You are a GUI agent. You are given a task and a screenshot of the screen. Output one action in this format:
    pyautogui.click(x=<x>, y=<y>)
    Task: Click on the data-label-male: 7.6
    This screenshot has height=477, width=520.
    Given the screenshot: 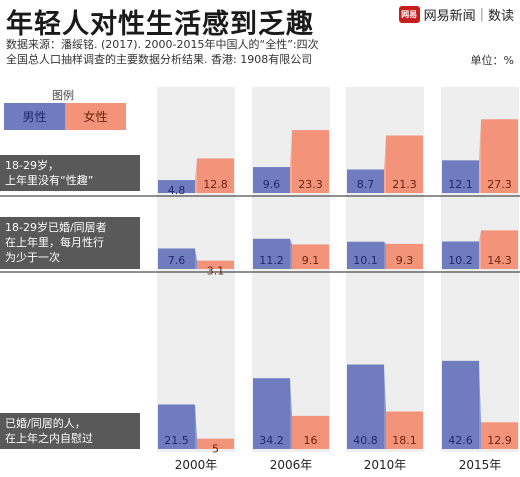 What is the action you would take?
    pyautogui.click(x=177, y=260)
    